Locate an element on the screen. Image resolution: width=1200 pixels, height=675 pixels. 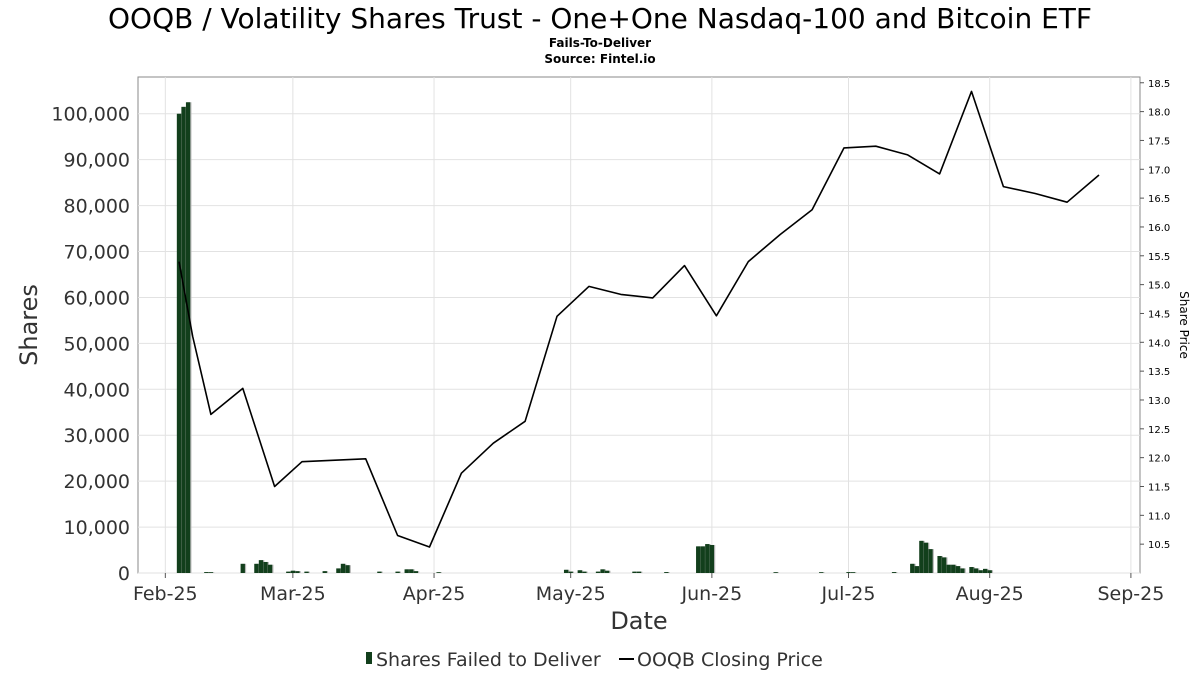
y-tick-label: 20,000 is located at coordinates (97, 482).